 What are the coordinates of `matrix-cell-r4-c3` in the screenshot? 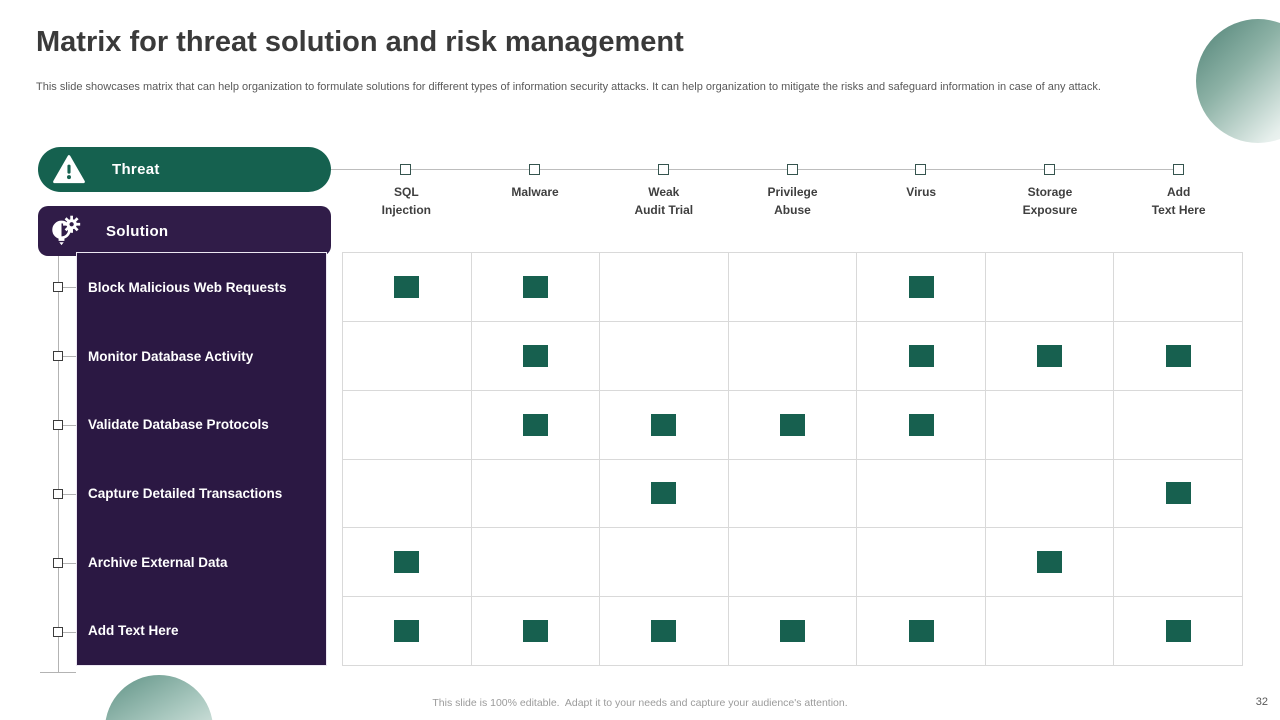 It's located at (664, 494).